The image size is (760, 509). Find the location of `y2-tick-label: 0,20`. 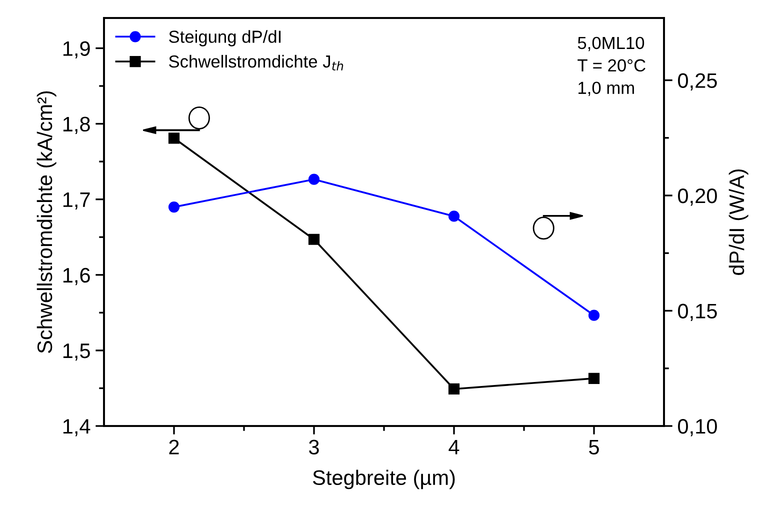

y2-tick-label: 0,20 is located at coordinates (697, 197).